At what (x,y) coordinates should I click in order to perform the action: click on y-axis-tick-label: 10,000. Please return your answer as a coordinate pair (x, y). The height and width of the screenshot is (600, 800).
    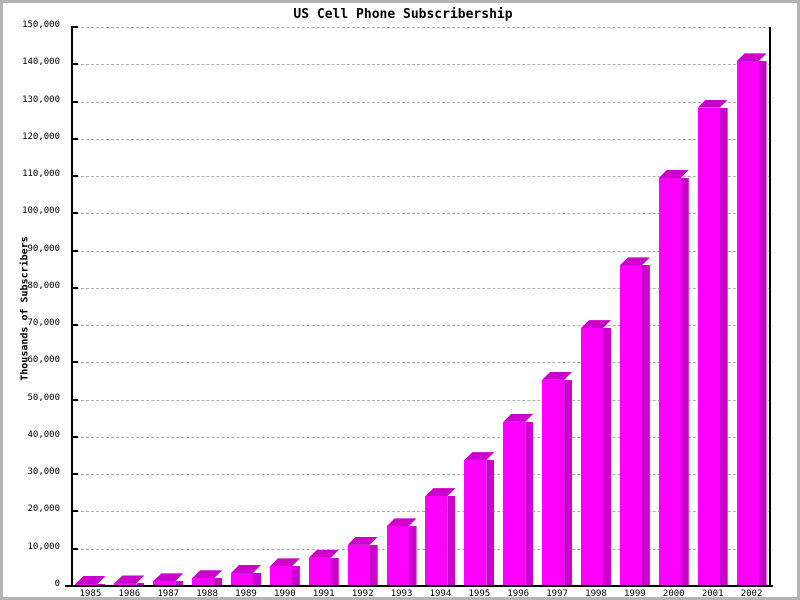
    Looking at the image, I should click on (43, 546).